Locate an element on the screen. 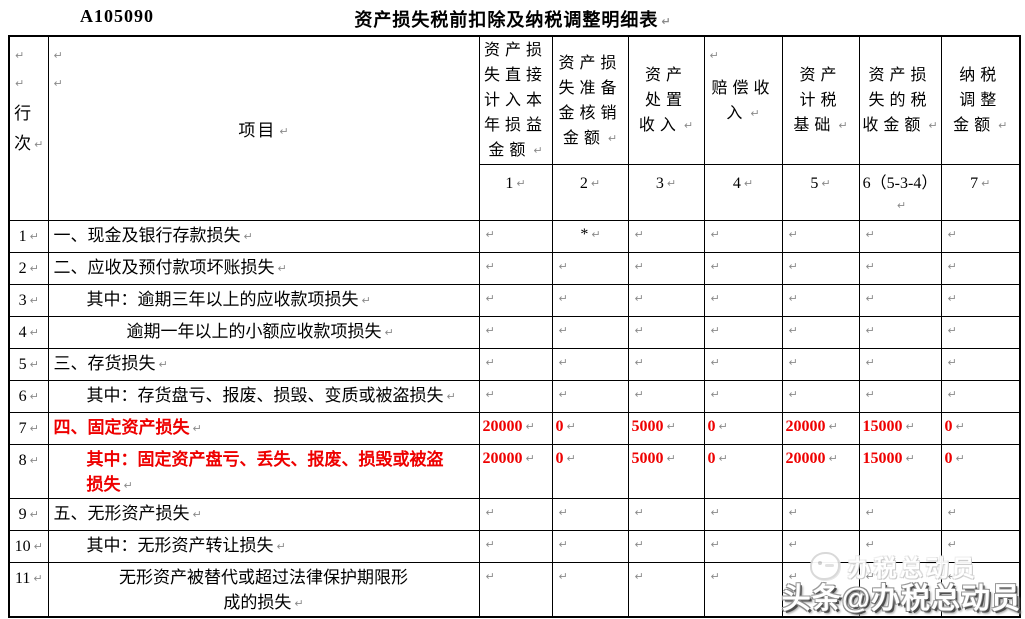 The width and height of the screenshot is (1025, 619). column-number-cell: 7 ↵ is located at coordinates (980, 192).